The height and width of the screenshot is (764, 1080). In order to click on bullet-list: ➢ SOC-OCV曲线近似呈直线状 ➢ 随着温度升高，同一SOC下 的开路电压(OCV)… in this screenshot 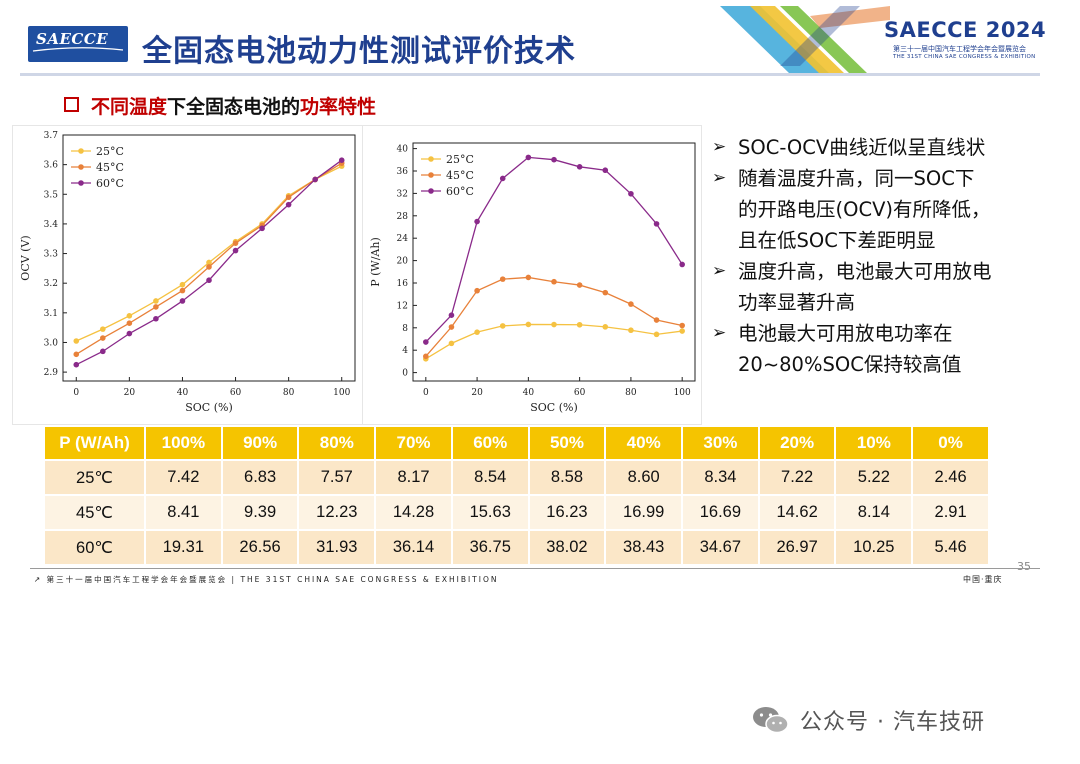, I will do `click(877, 256)`.